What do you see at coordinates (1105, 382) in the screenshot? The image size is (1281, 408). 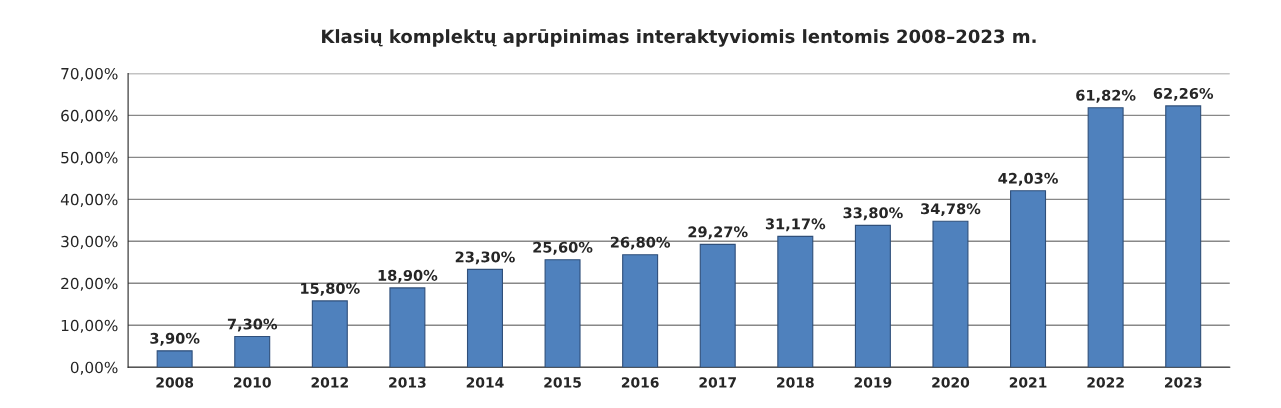 I see `x-tick-label: 2022` at bounding box center [1105, 382].